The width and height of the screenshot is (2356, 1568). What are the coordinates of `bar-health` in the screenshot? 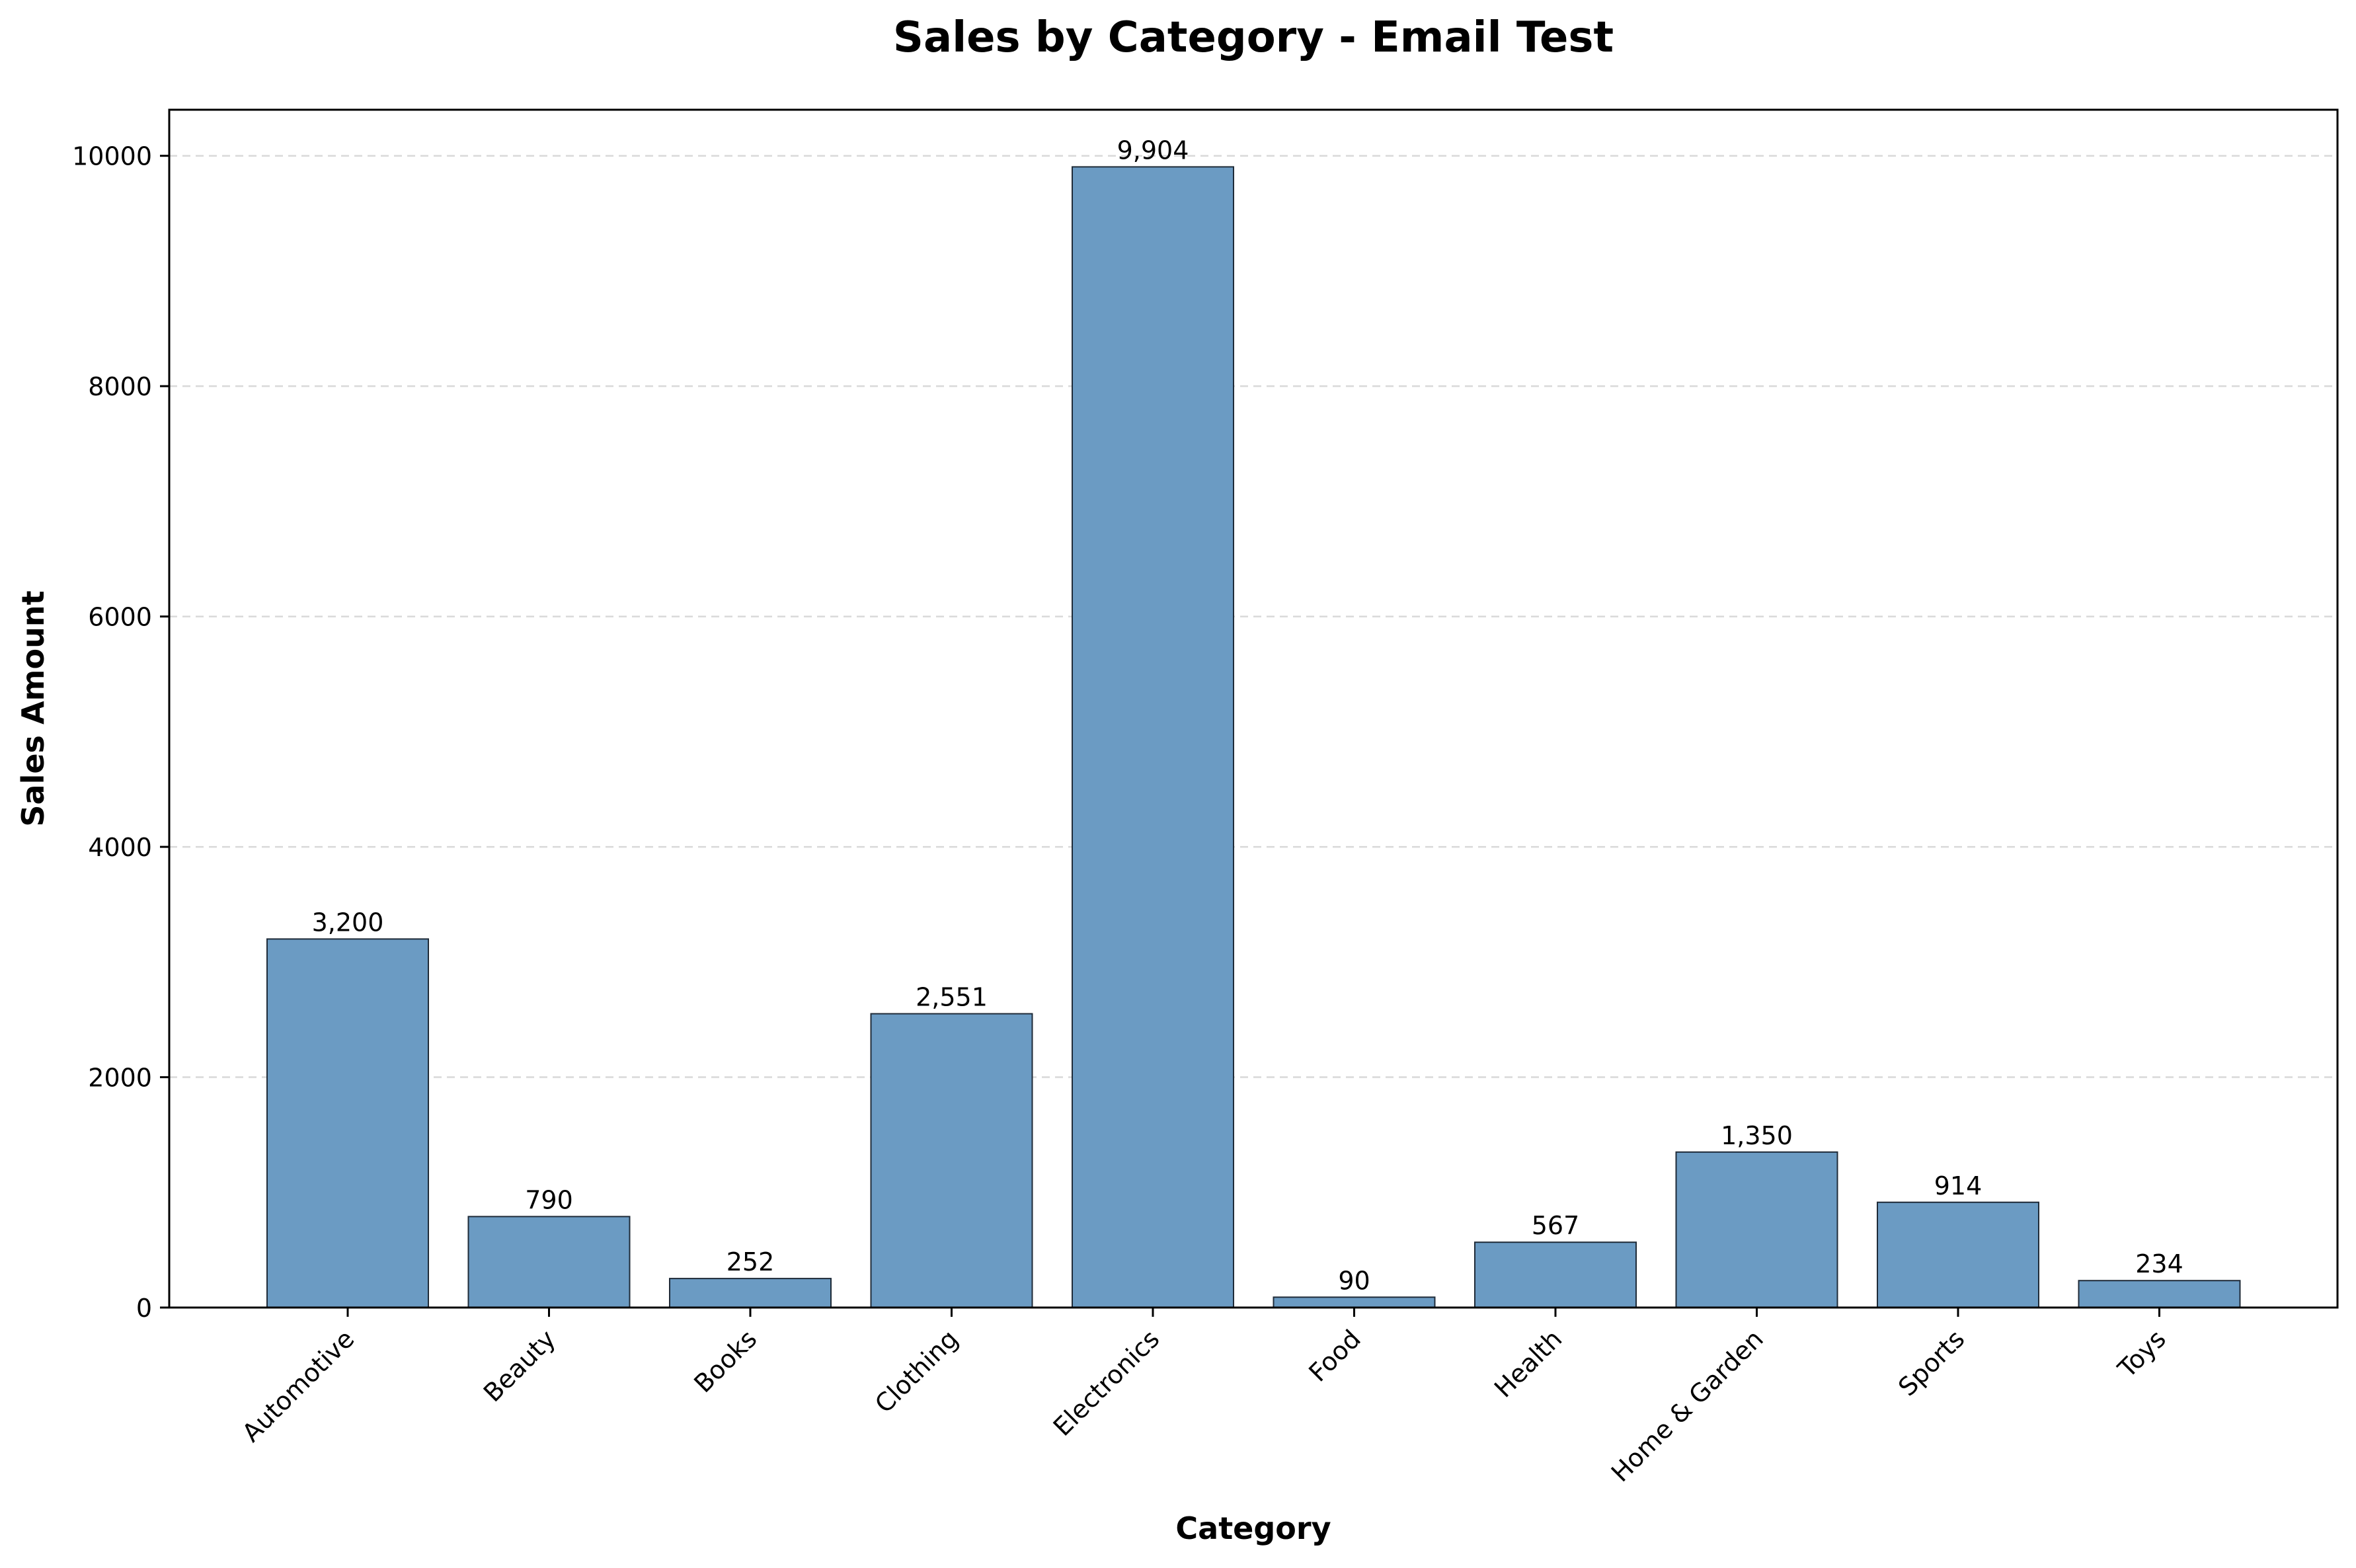 It's located at (1555, 1275).